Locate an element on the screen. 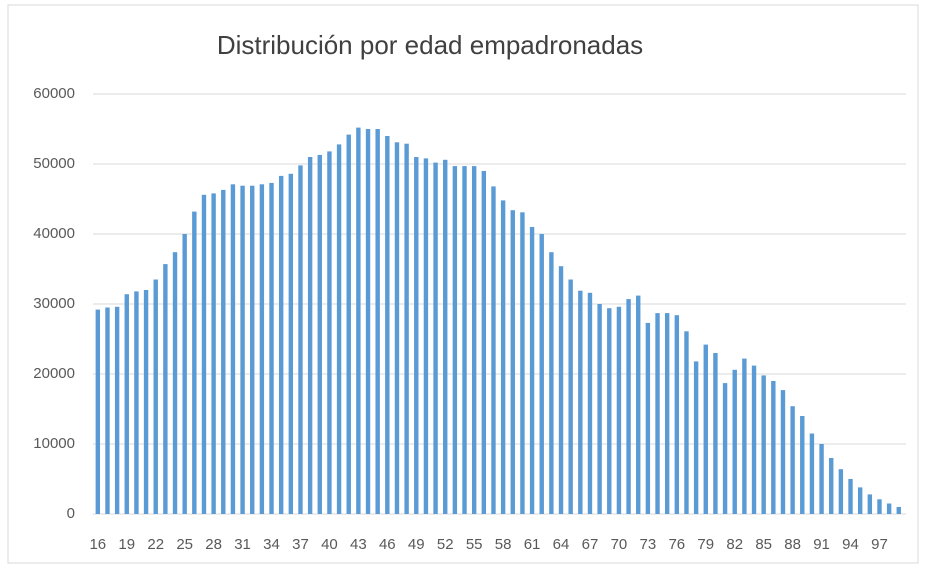 The width and height of the screenshot is (926, 568). x-tick-label: 40 is located at coordinates (329, 544).